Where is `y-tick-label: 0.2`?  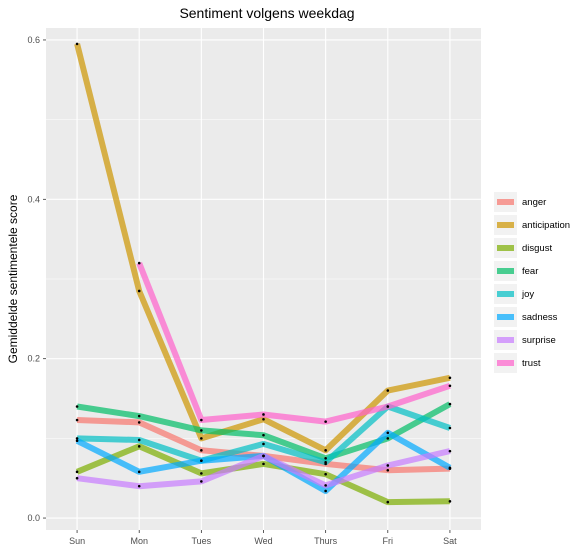 y-tick-label: 0.2 is located at coordinates (33, 359).